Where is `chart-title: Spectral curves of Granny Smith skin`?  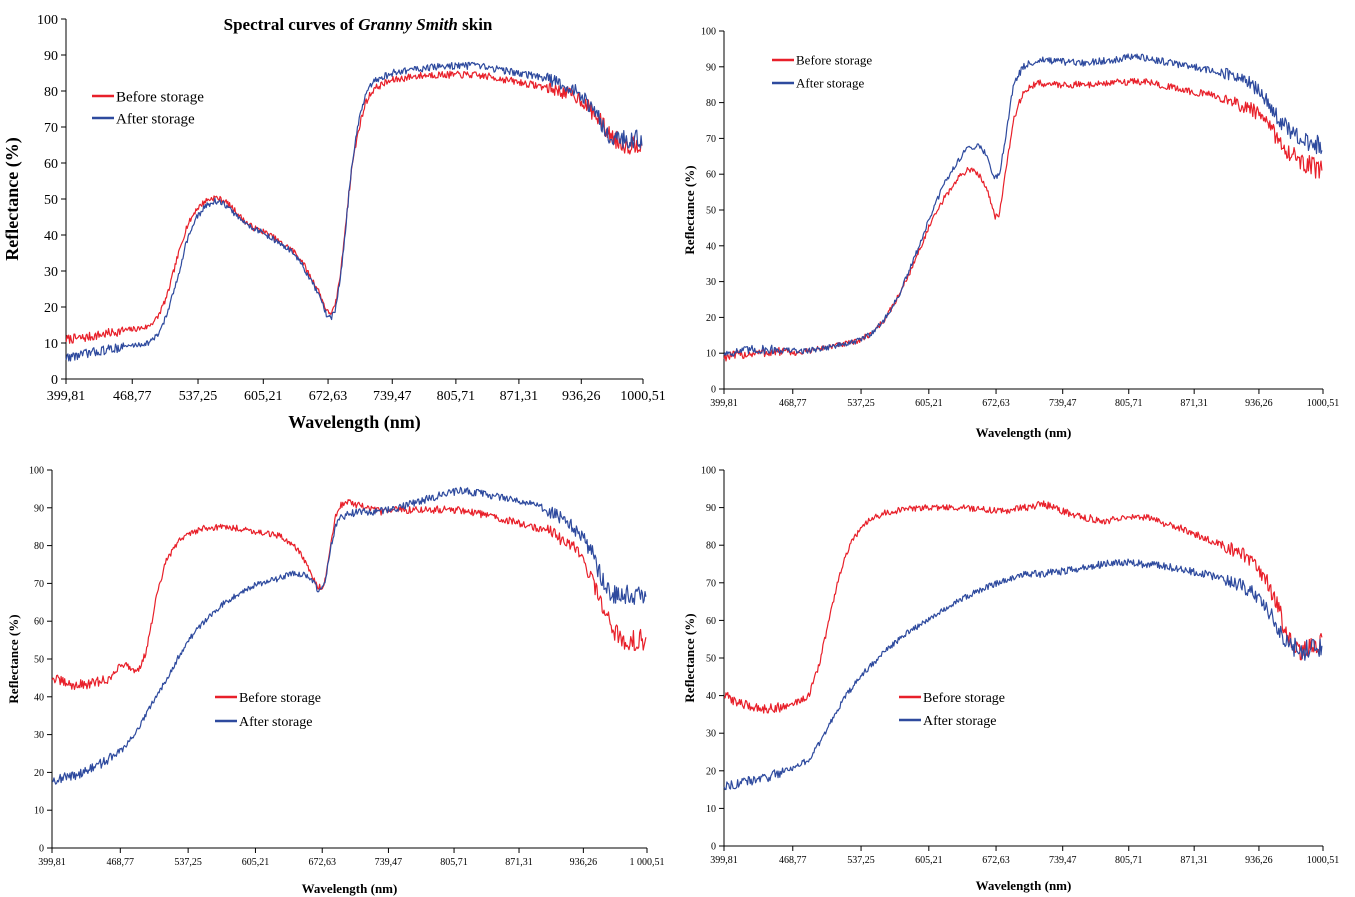 chart-title: Spectral curves of Granny Smith skin is located at coordinates (358, 24).